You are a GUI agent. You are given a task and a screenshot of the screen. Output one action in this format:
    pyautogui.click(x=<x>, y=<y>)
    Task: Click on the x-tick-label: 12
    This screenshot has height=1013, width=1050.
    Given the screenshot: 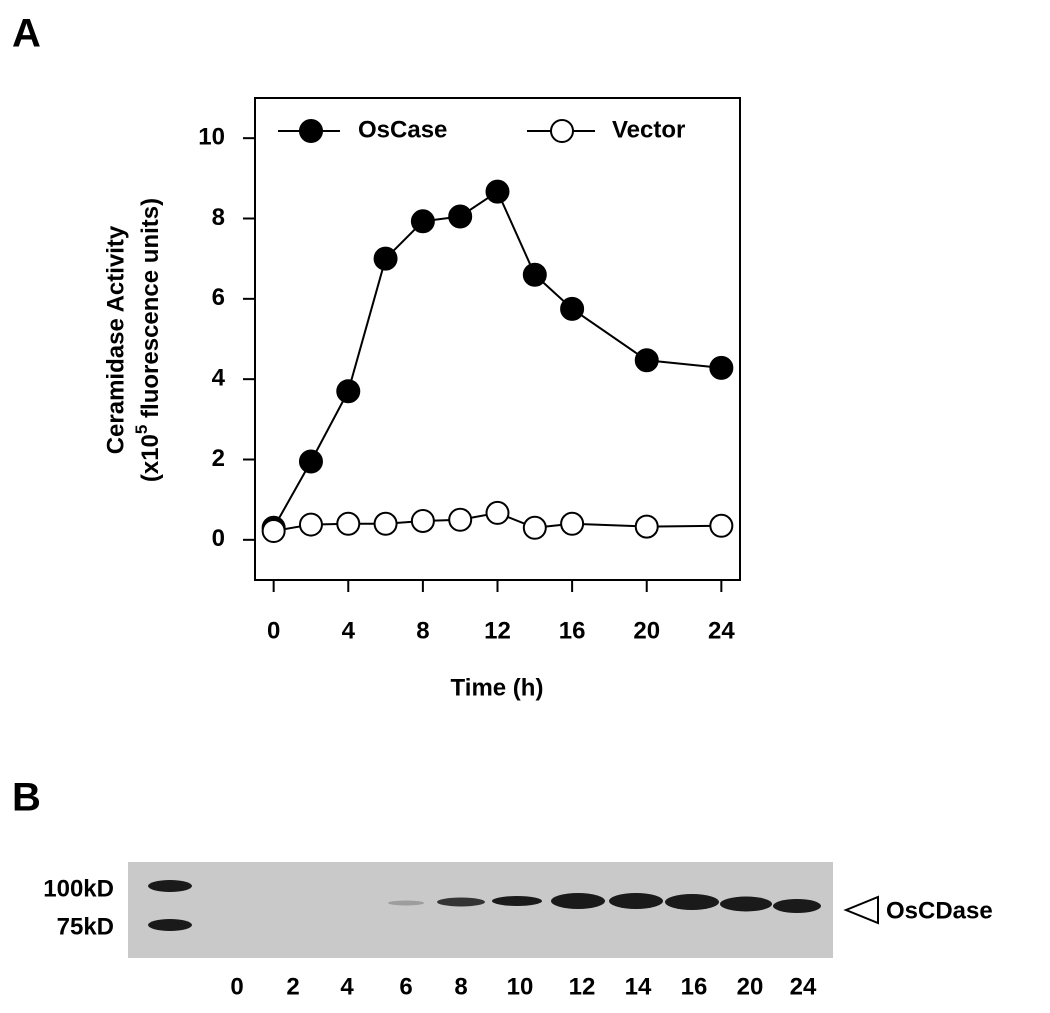 What is the action you would take?
    pyautogui.click(x=497, y=630)
    